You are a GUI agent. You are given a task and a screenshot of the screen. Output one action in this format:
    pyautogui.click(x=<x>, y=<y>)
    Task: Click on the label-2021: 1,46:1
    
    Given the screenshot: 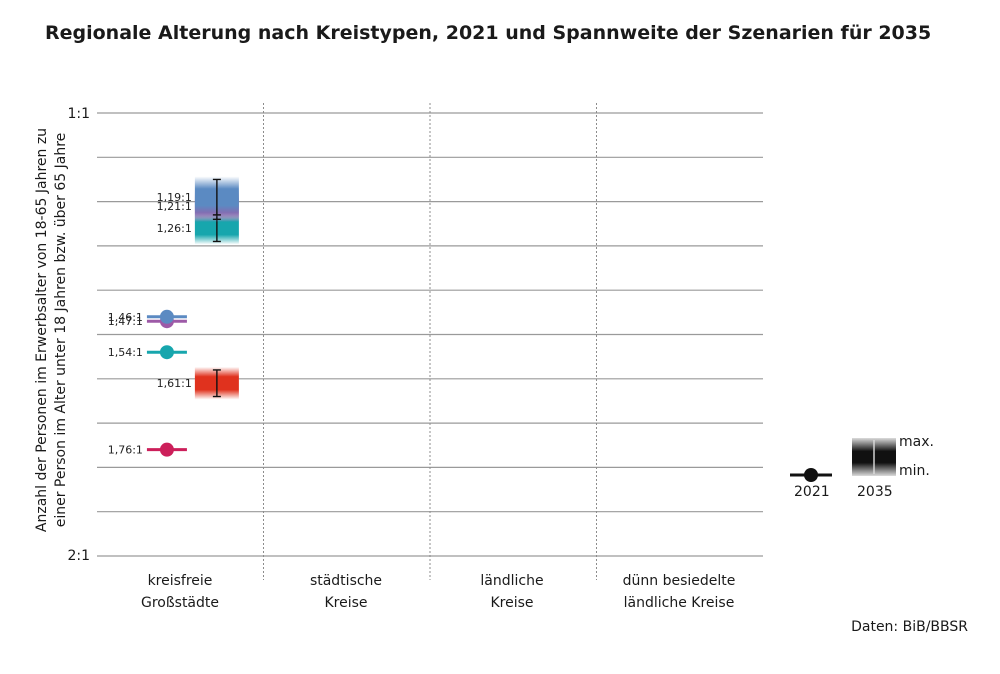 What is the action you would take?
    pyautogui.click(x=125, y=317)
    